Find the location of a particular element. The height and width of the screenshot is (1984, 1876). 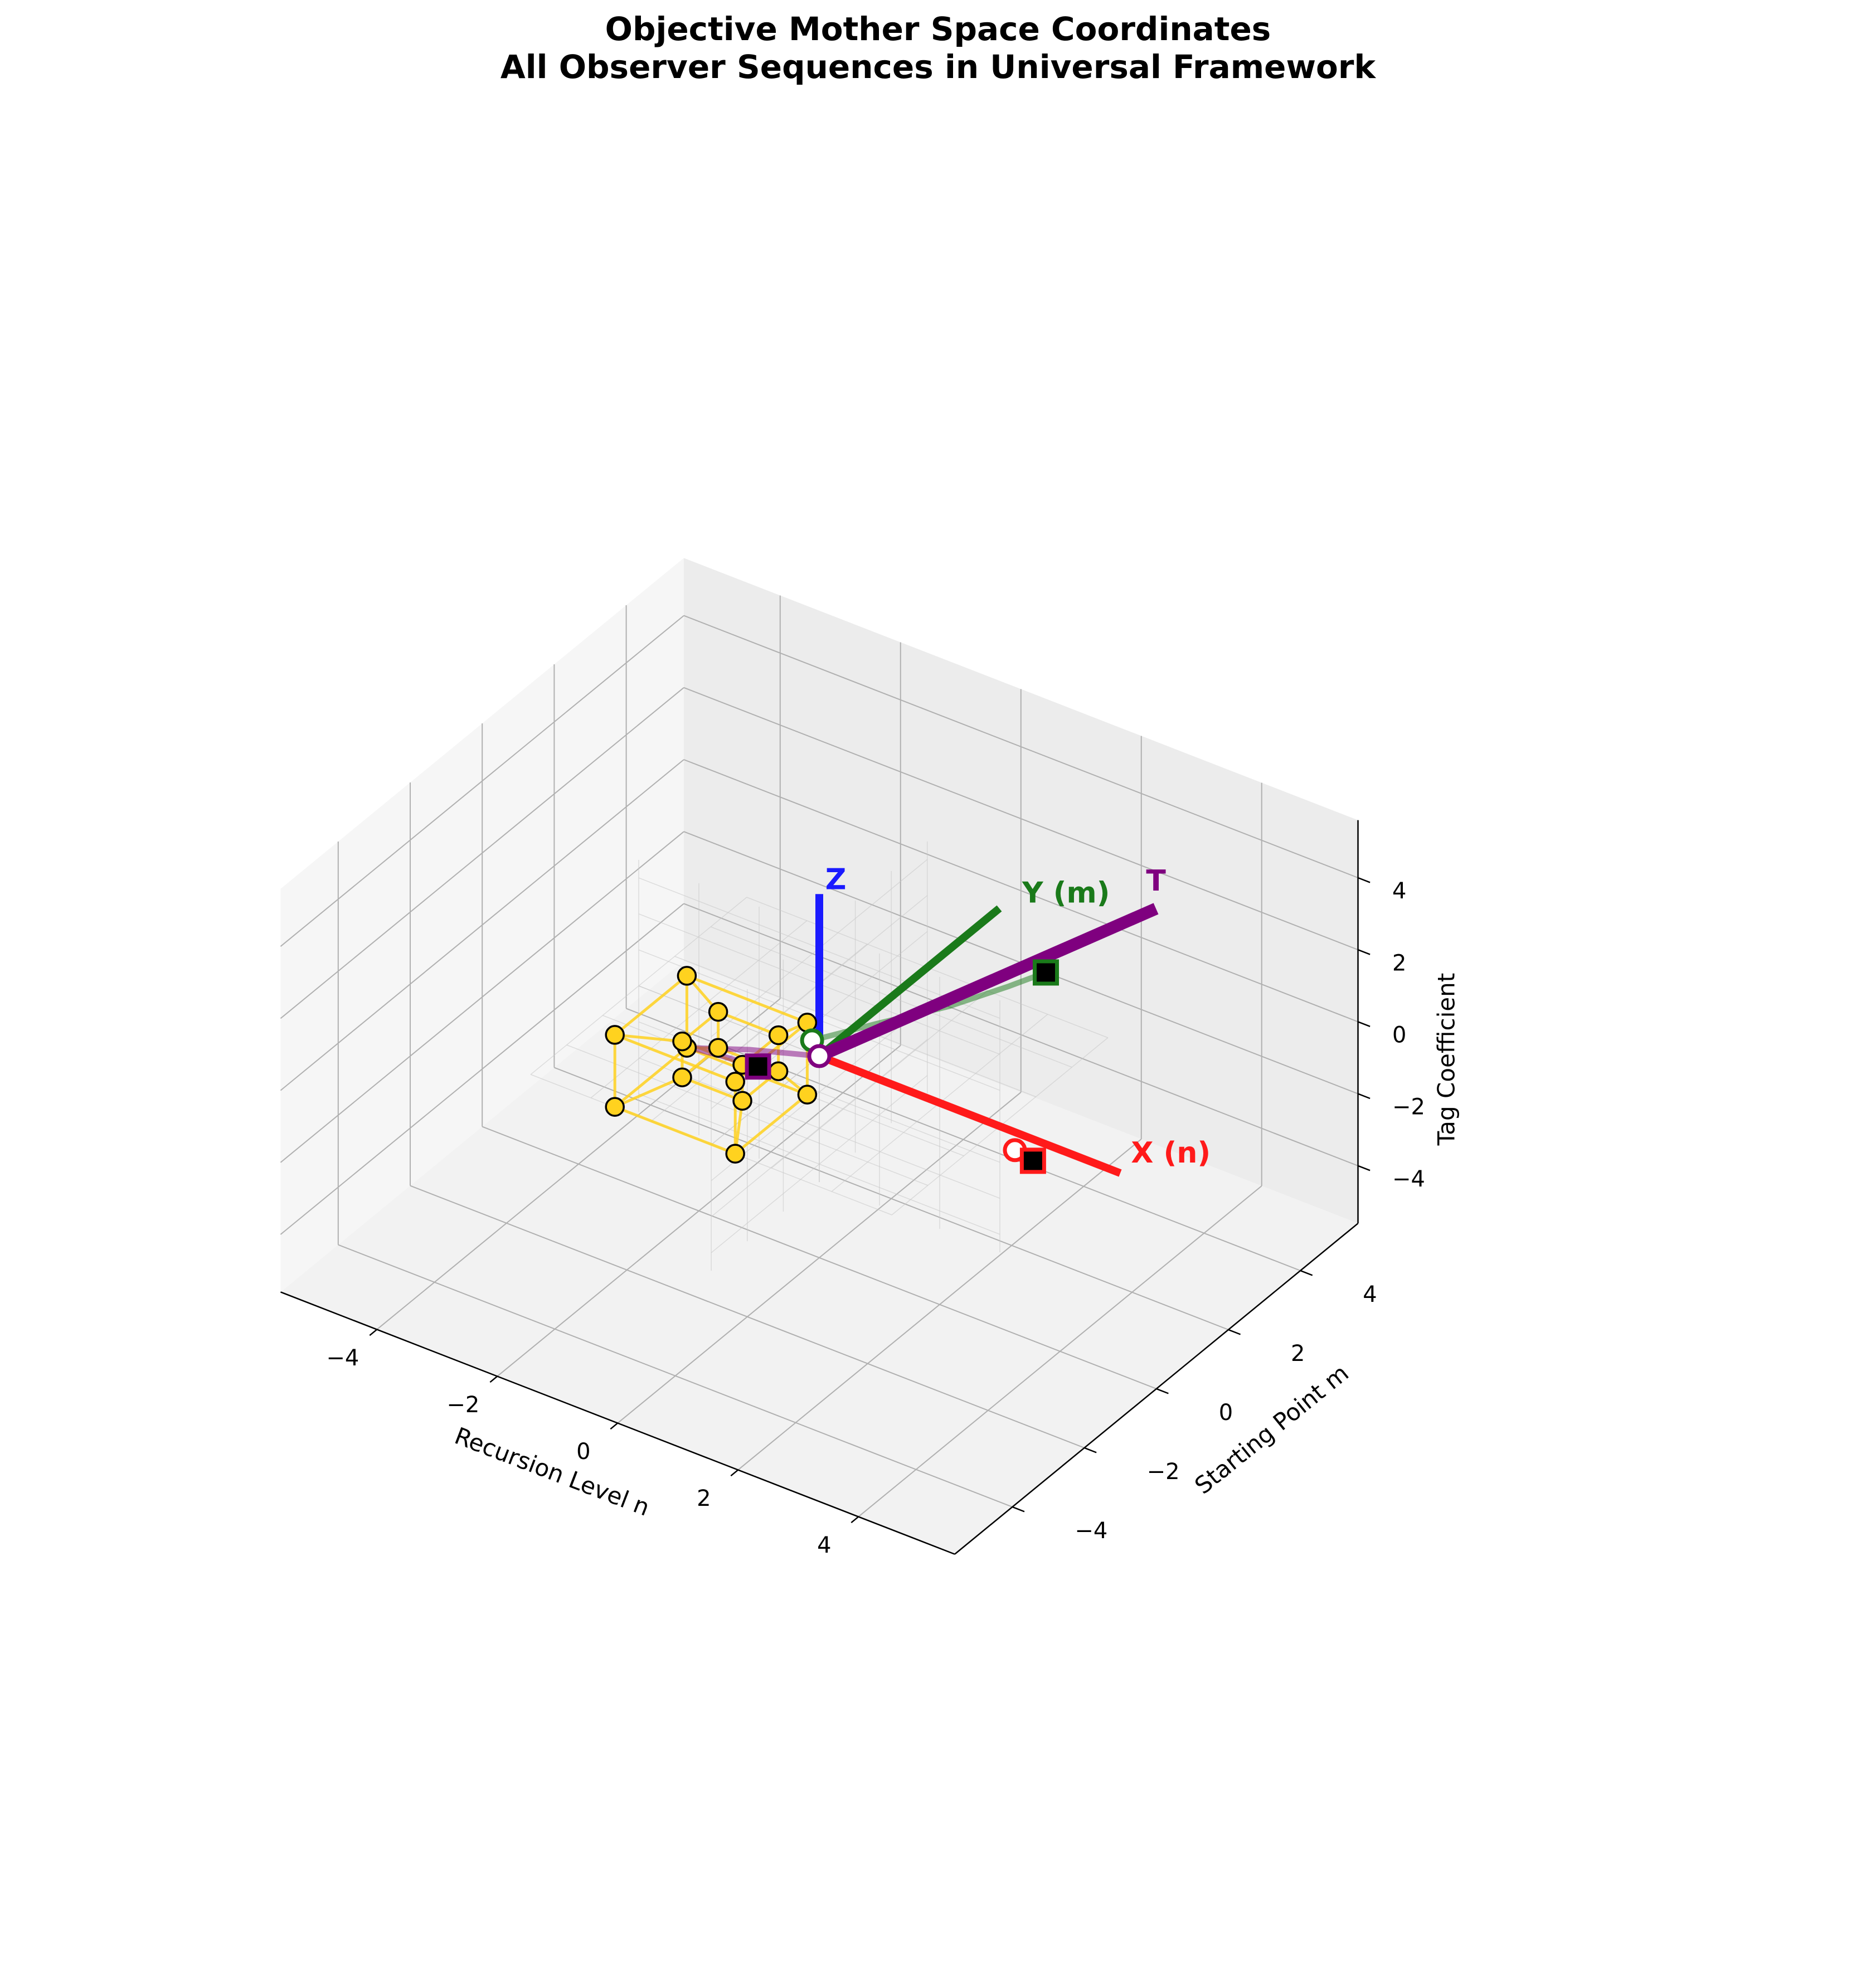

y-tick-label: −2 is located at coordinates (1163, 1472).